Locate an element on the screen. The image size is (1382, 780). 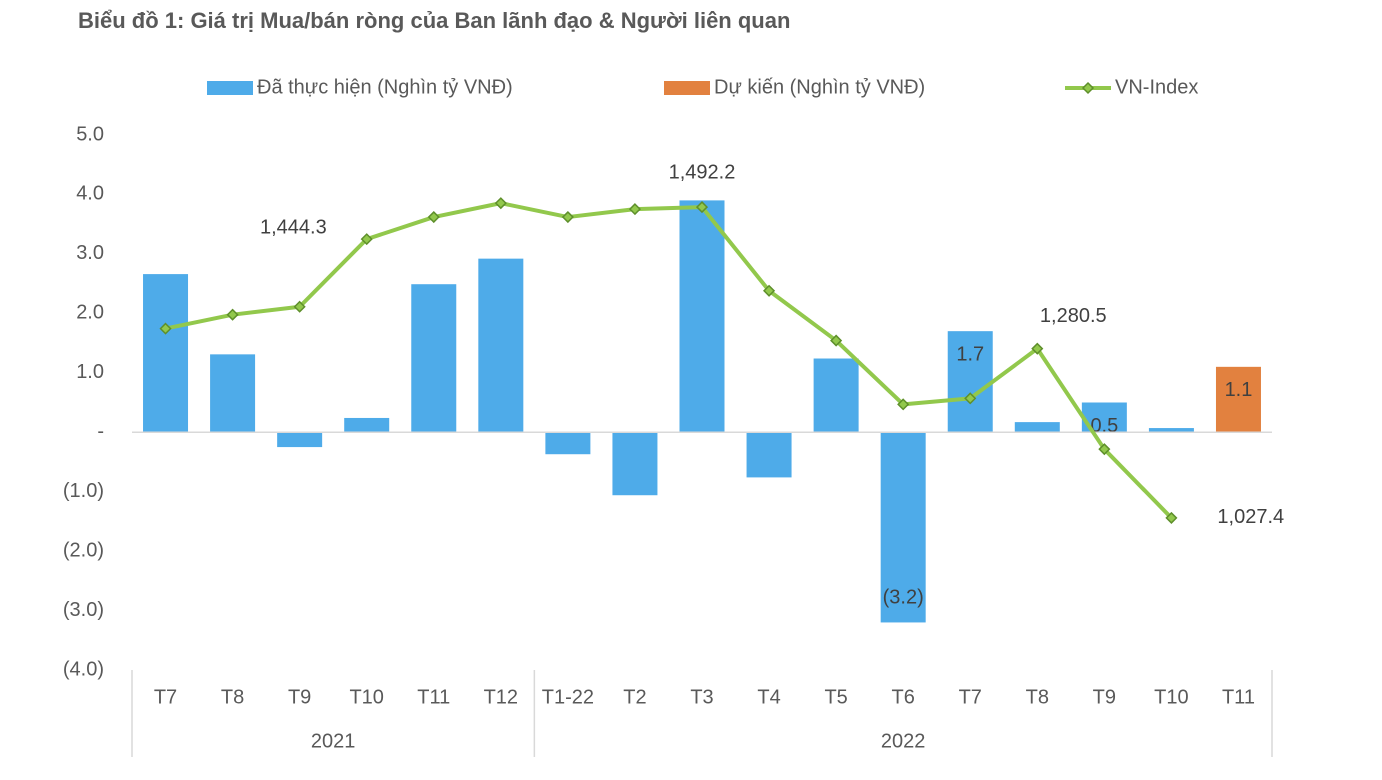
x-tick-label: T1-22 is located at coordinates (568, 697).